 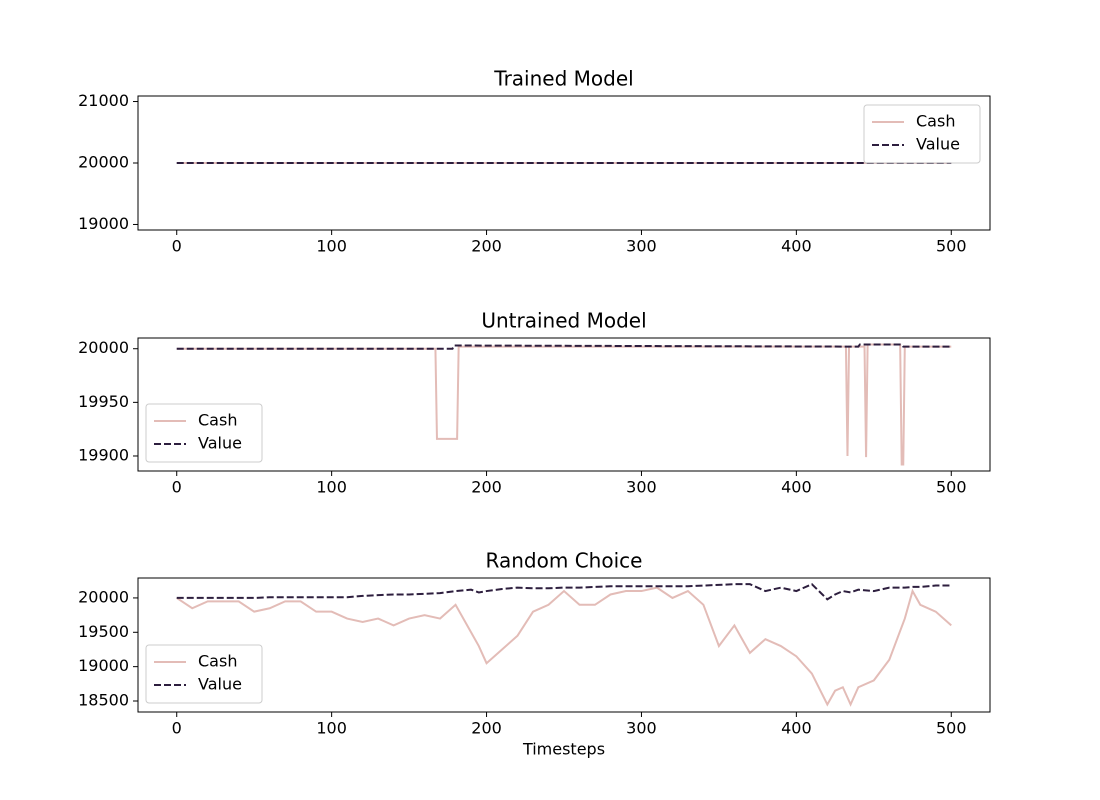 I want to click on subplot-title: Untrained Model, so click(x=563, y=321).